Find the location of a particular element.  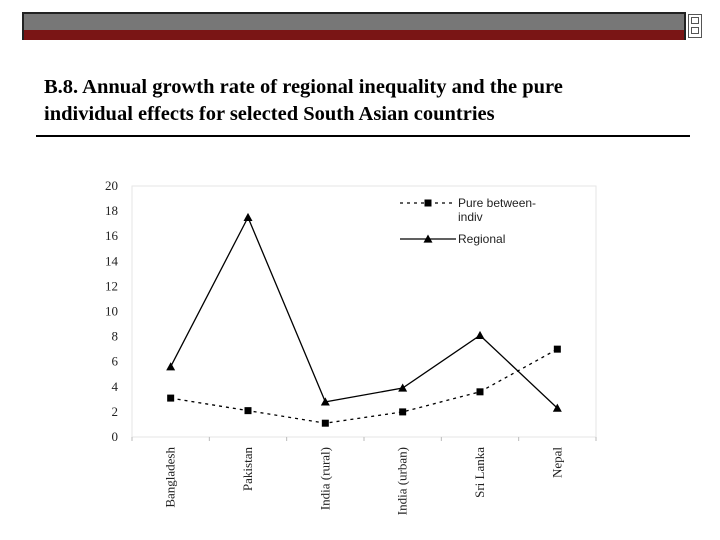

y-tick-label: 14 is located at coordinates (112, 260).